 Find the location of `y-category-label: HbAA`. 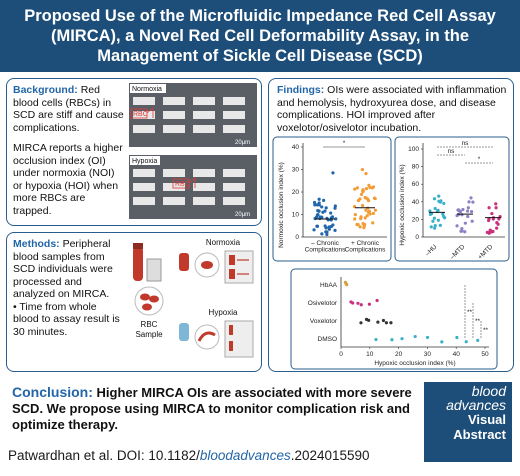

y-category-label: HbAA is located at coordinates (329, 285).